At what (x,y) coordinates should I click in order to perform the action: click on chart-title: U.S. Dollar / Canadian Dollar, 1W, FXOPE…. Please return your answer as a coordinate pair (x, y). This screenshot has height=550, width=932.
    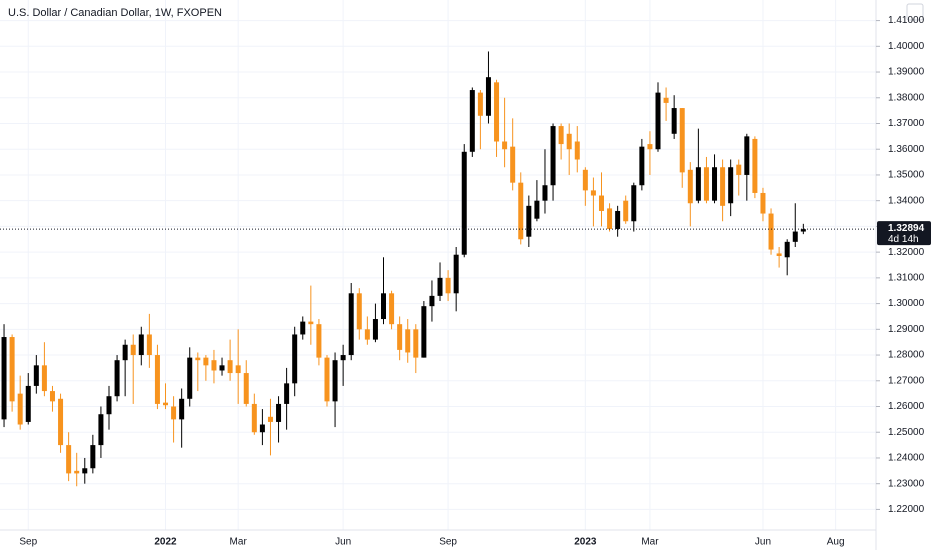
    Looking at the image, I should click on (115, 13).